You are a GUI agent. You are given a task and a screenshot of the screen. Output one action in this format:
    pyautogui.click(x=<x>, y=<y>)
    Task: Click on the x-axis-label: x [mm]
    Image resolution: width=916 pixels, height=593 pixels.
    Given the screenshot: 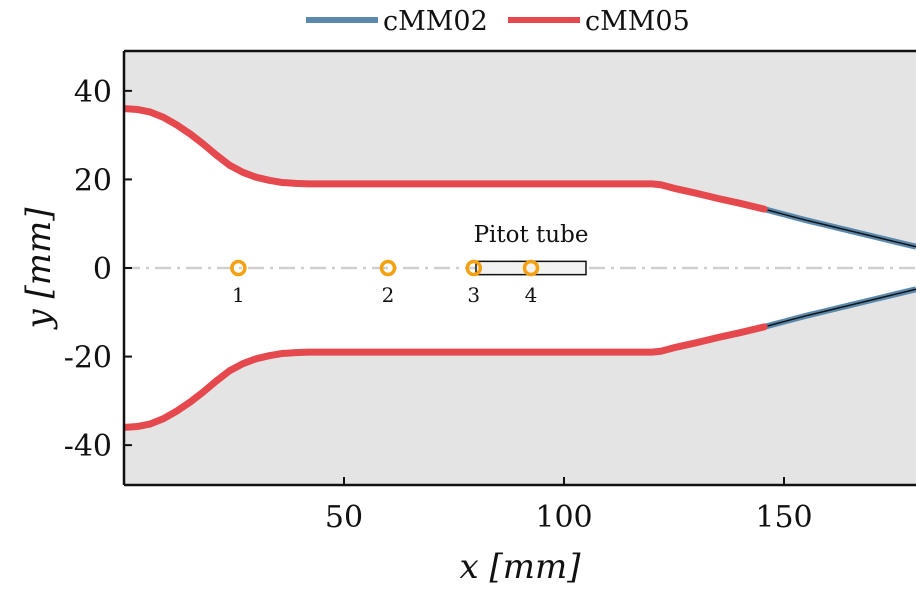 What is the action you would take?
    pyautogui.click(x=520, y=567)
    